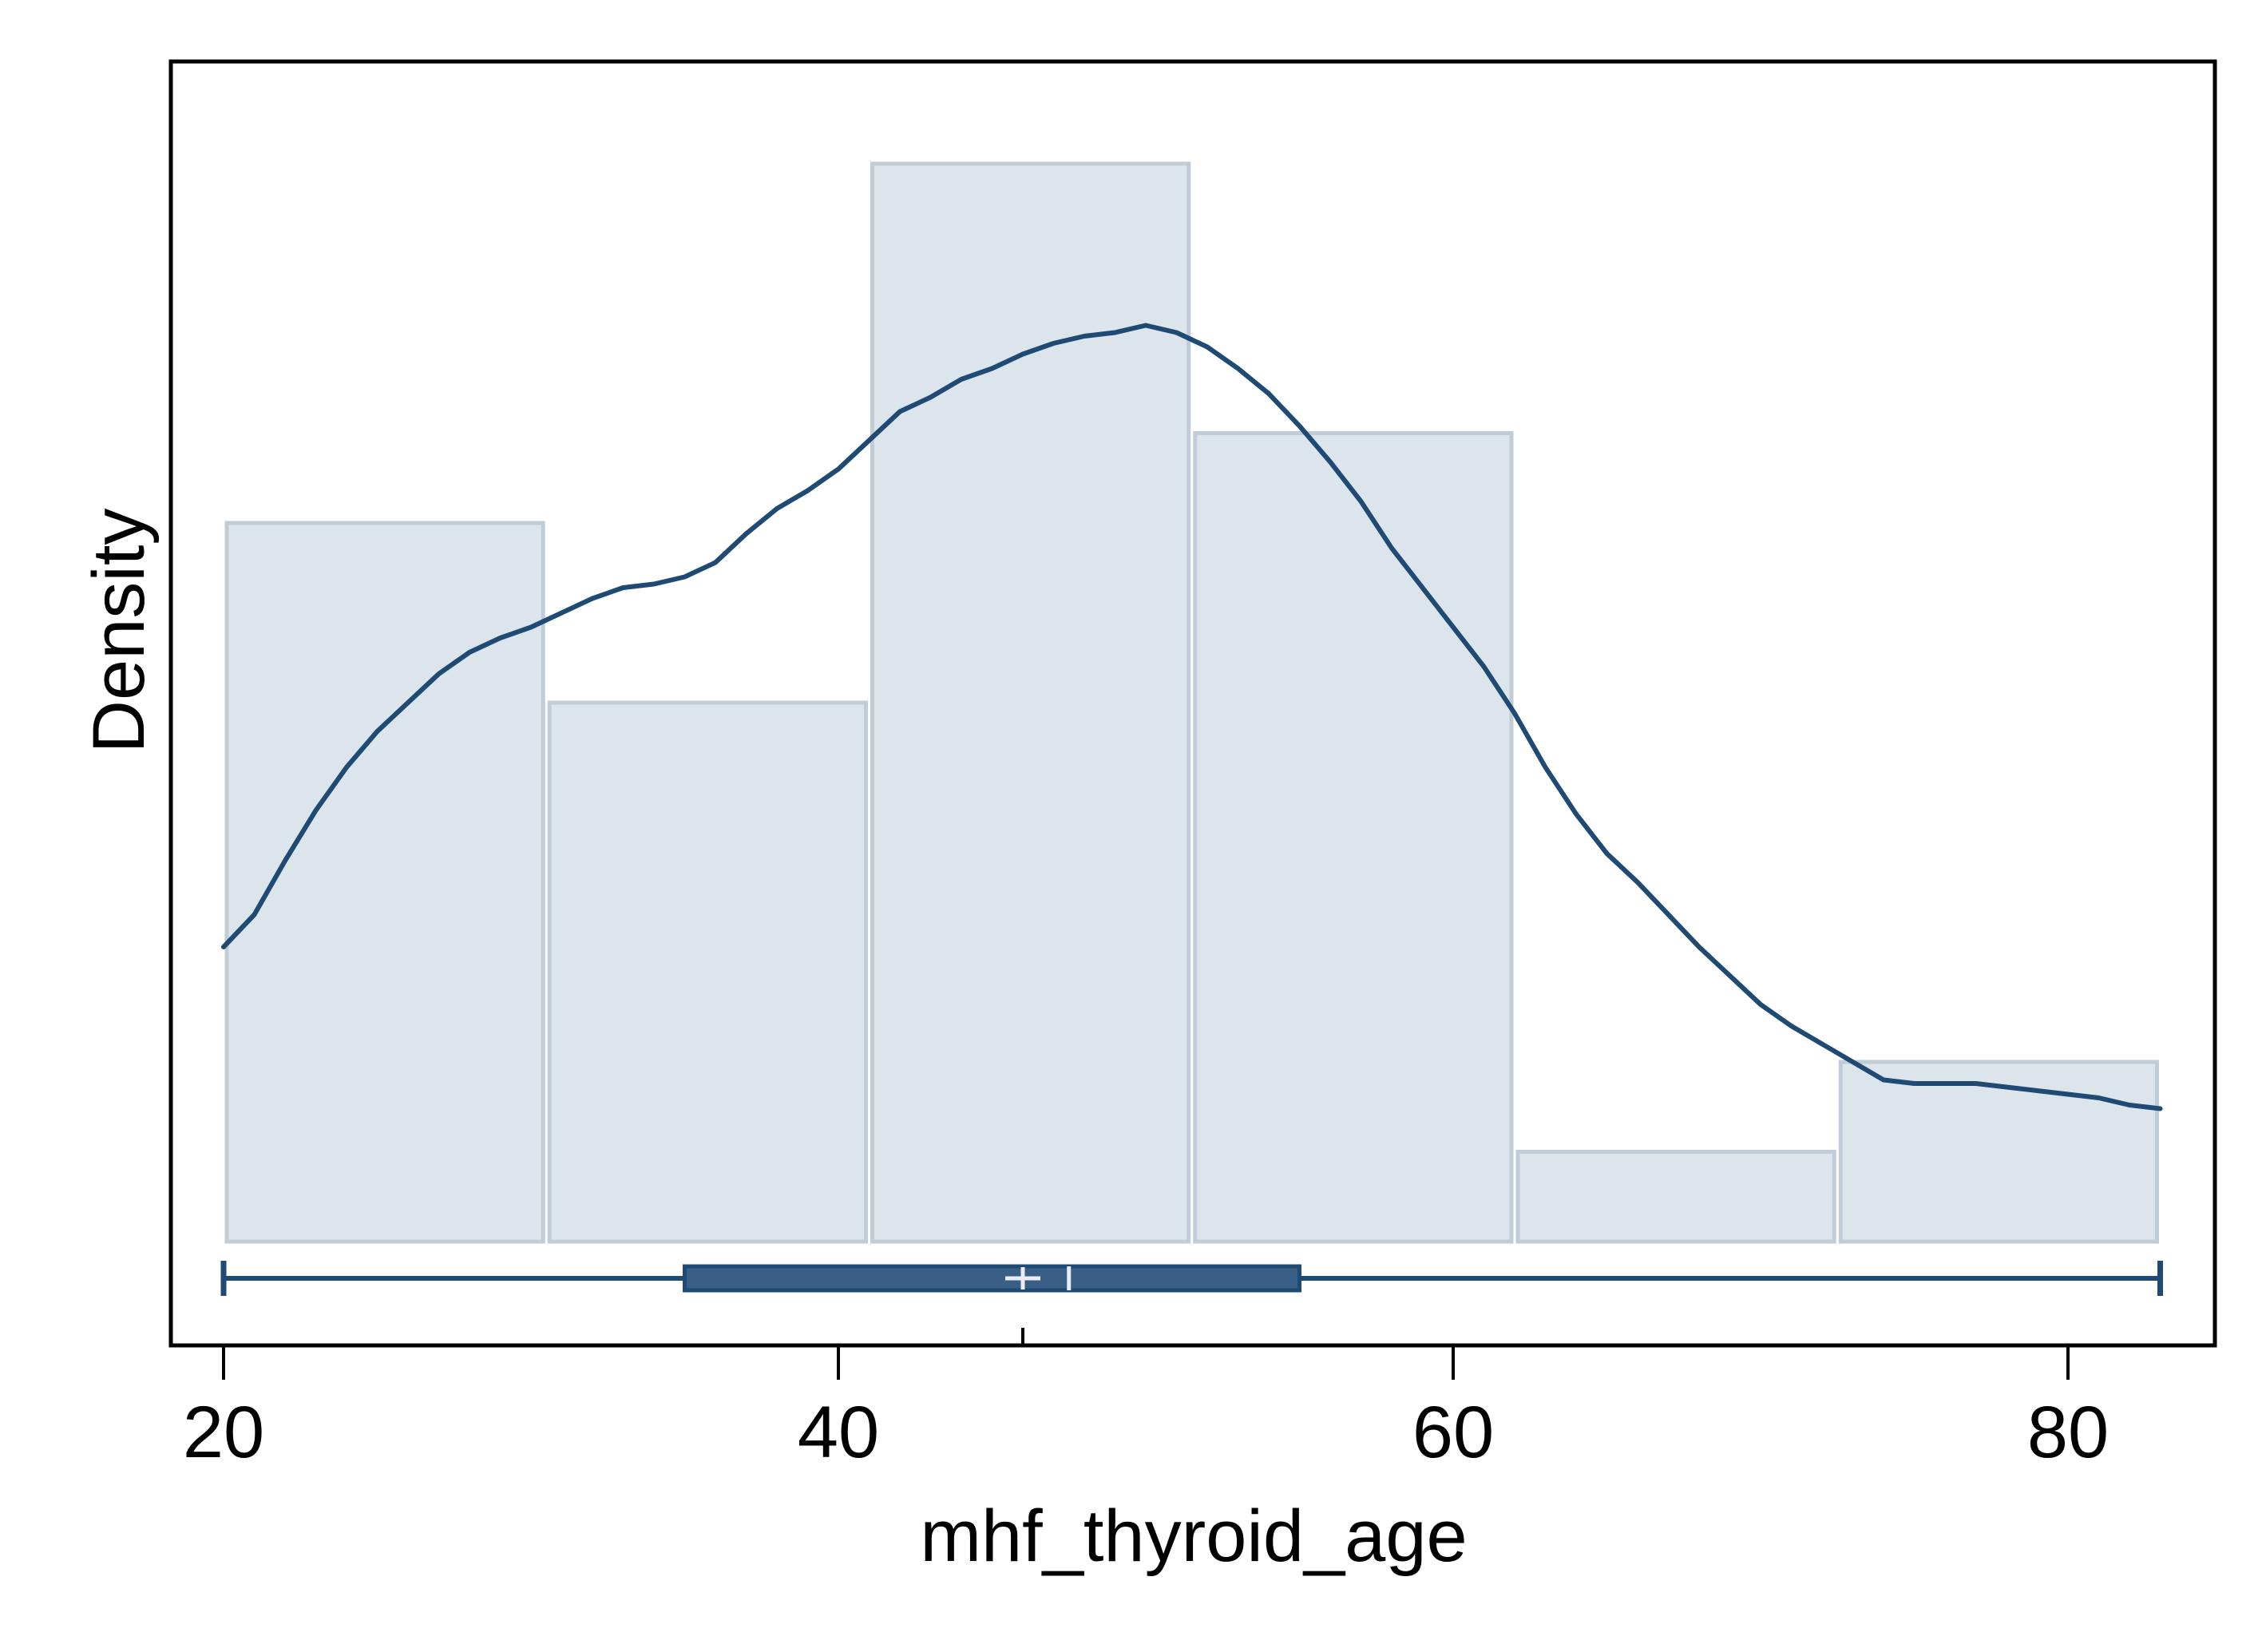 This screenshot has height=1652, width=2266. Describe the element at coordinates (1192, 1303) in the screenshot. I see `boxplot-layer` at that location.